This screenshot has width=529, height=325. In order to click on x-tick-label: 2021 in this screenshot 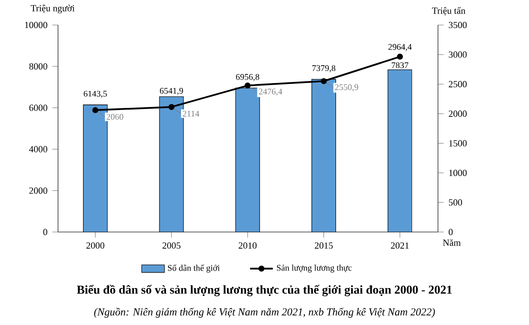, I will do `click(400, 245)`.